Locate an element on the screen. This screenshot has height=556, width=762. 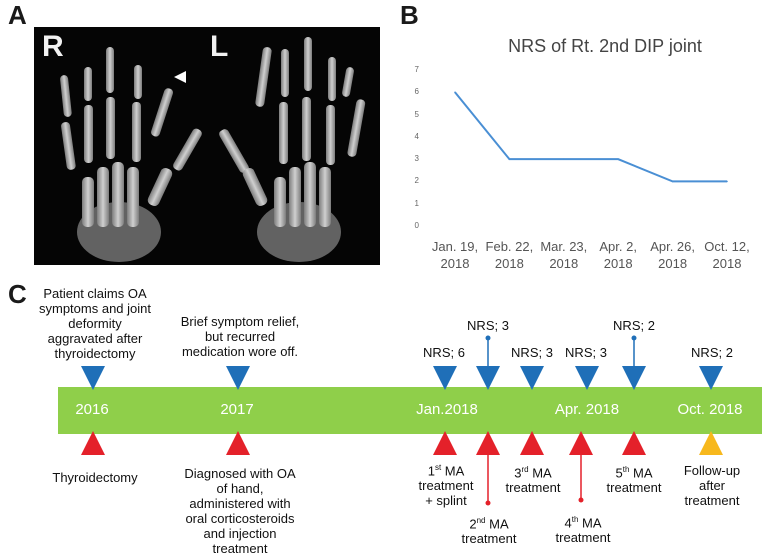
marker-bottom-ma2 is located at coordinates (488, 443).